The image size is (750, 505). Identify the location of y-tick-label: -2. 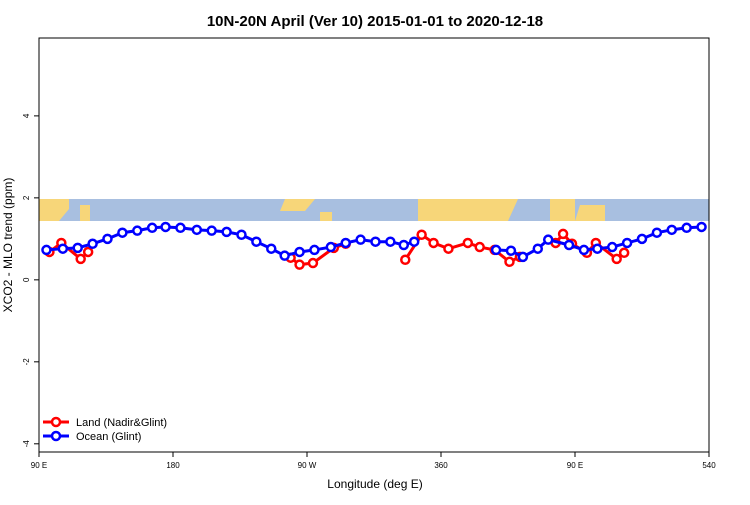
(26, 362).